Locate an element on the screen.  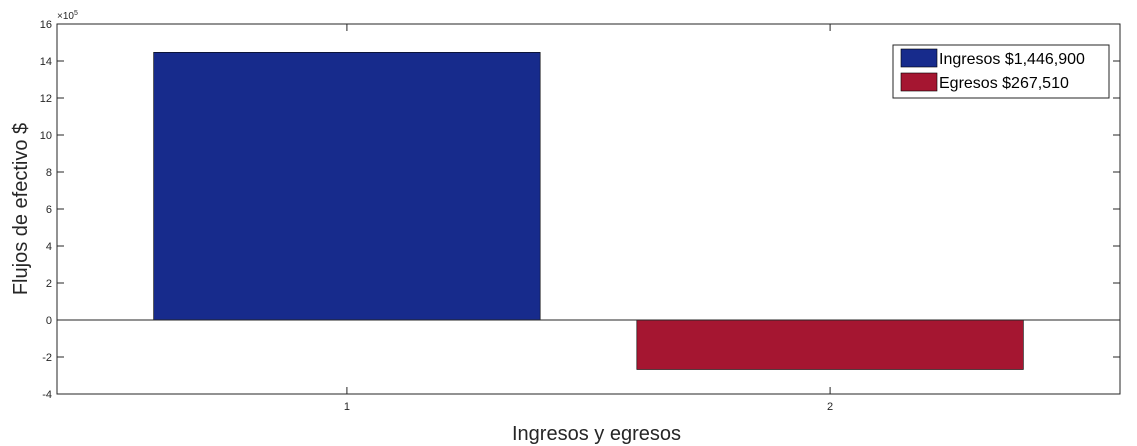
y-tick-label: 8 is located at coordinates (49, 173).